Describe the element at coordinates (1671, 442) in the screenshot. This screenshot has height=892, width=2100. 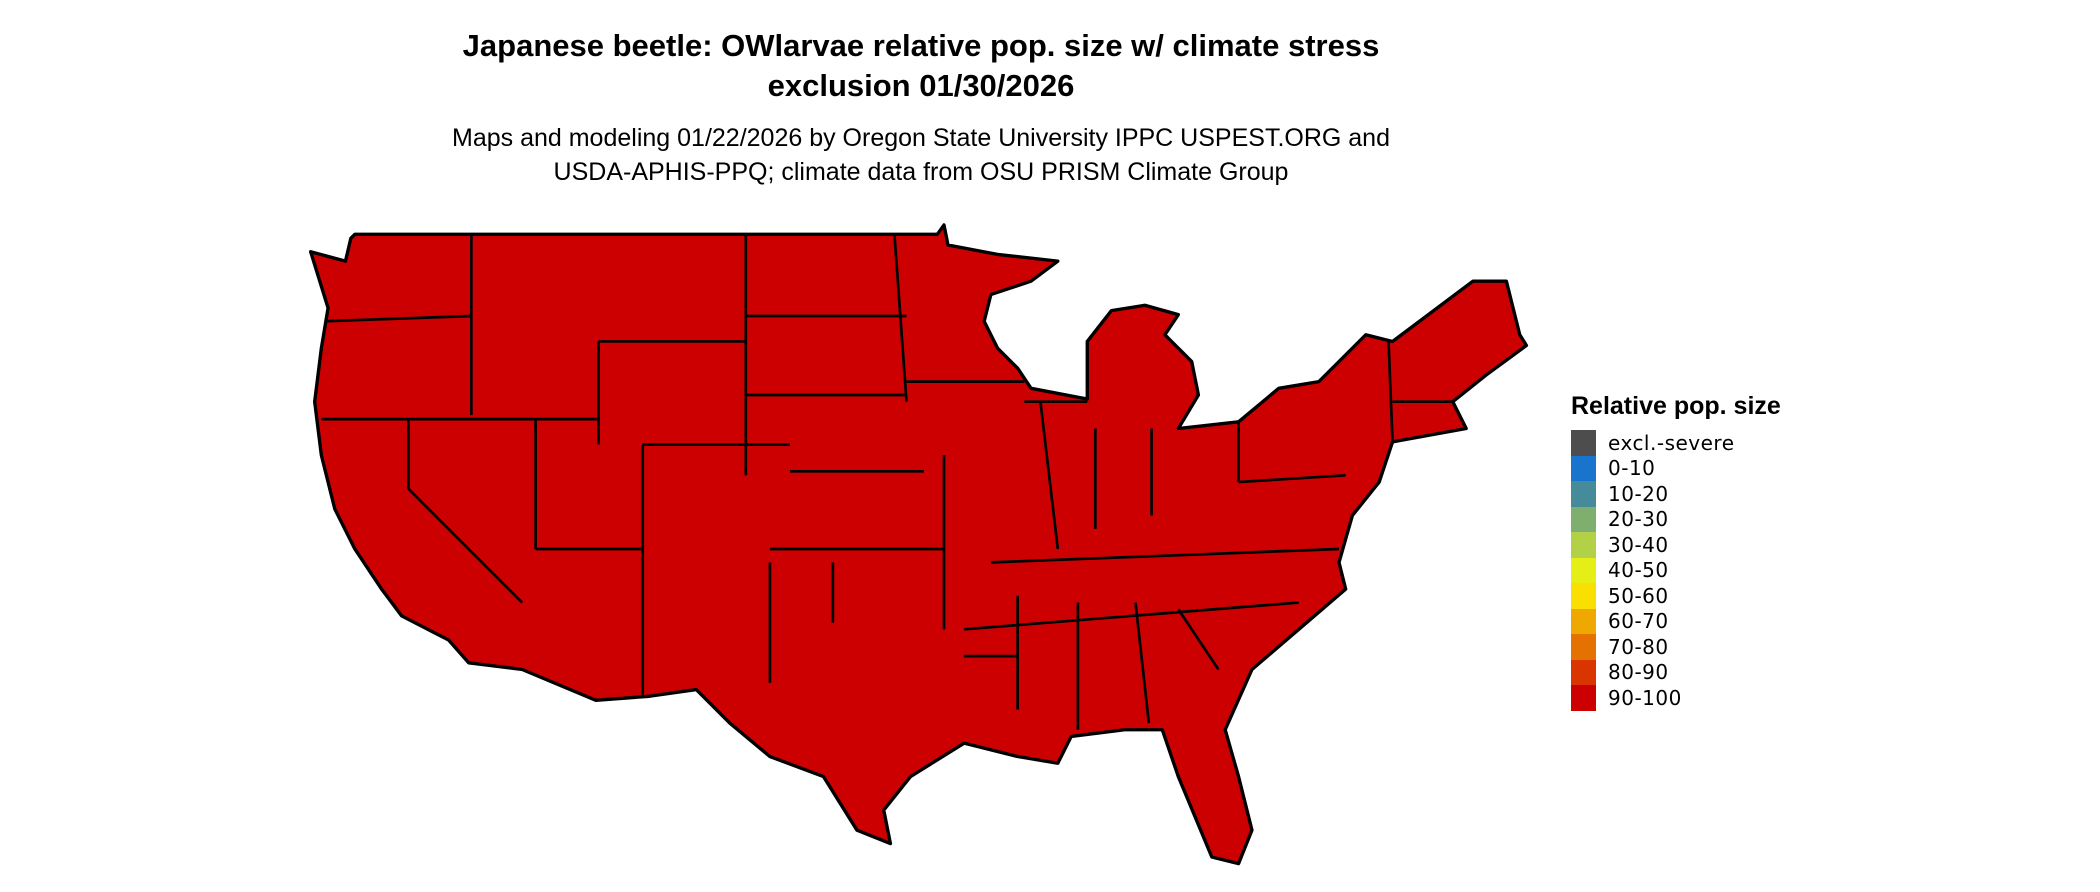
I see `legend-label: excl.-severe` at that location.